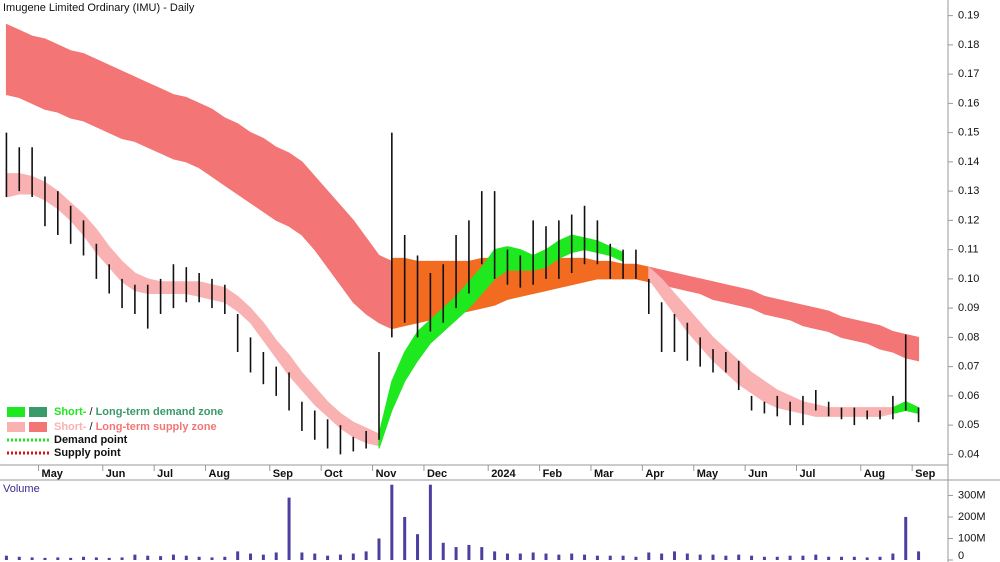 This screenshot has width=1000, height=562. What do you see at coordinates (968, 425) in the screenshot?
I see `y-tick-label: 0.05` at bounding box center [968, 425].